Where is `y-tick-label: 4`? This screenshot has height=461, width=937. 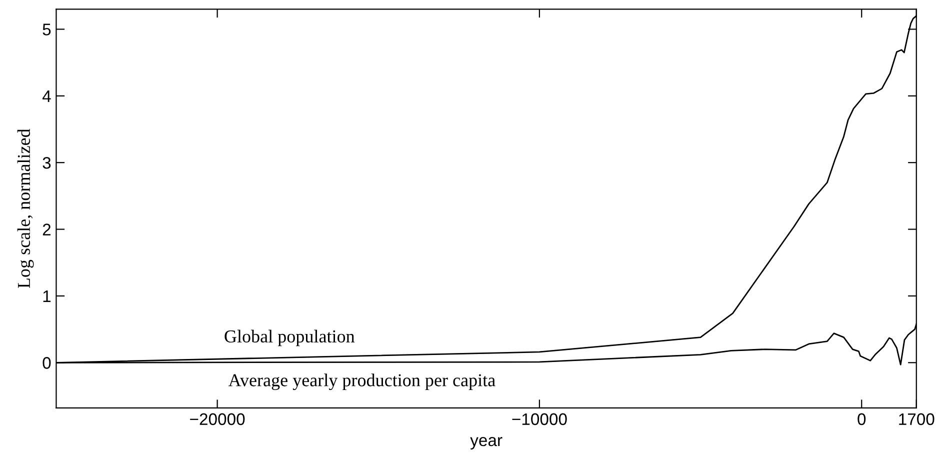
y-tick-label: 4 is located at coordinates (46, 96).